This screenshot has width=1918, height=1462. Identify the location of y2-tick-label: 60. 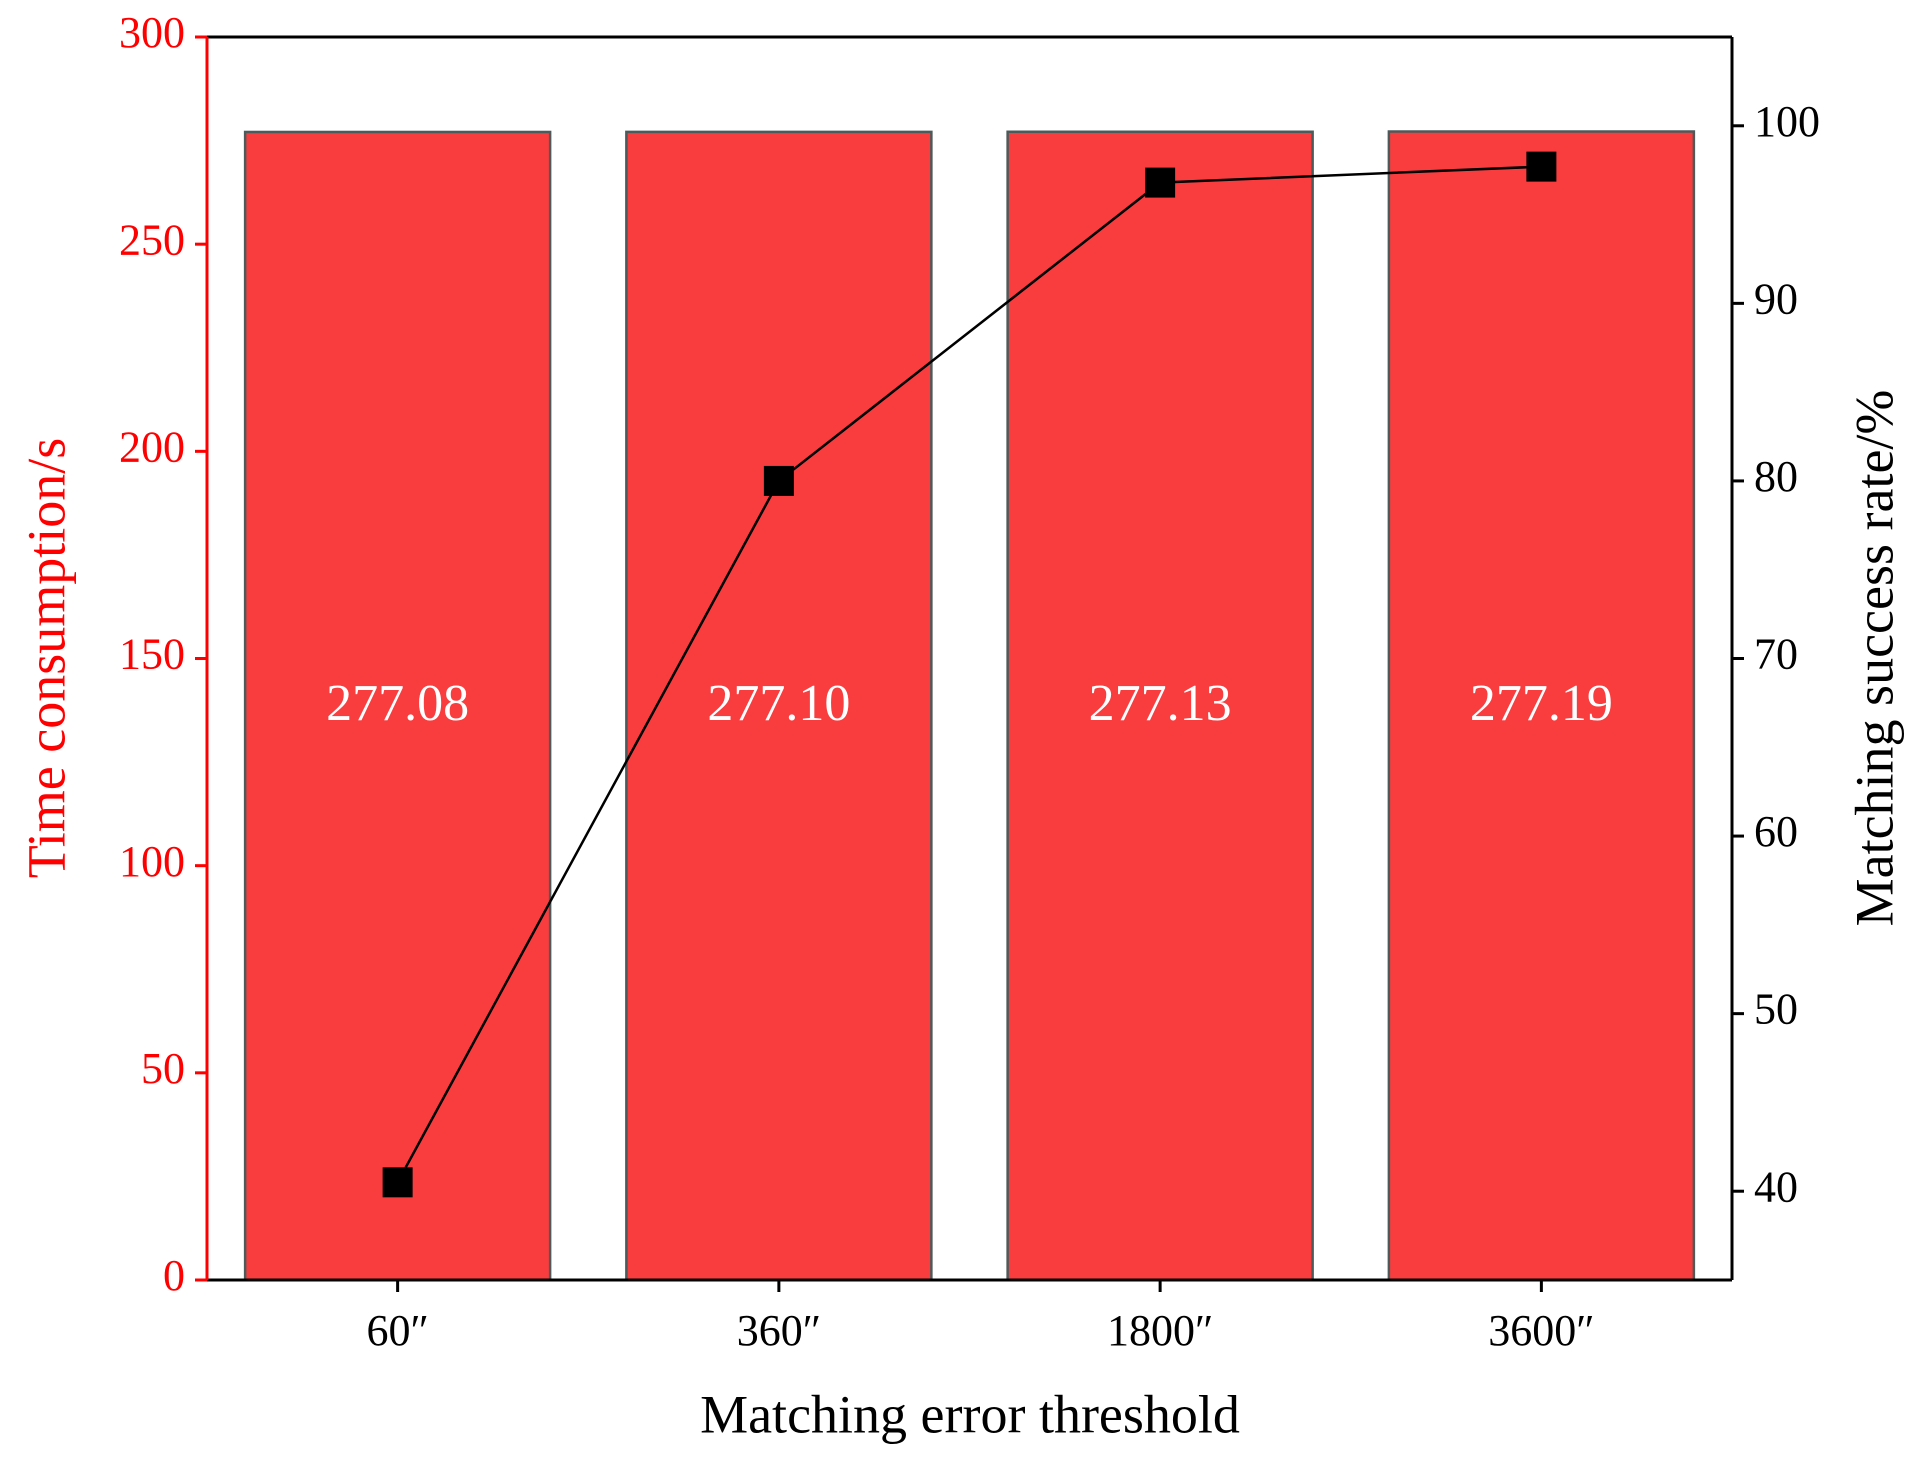
(1776, 831).